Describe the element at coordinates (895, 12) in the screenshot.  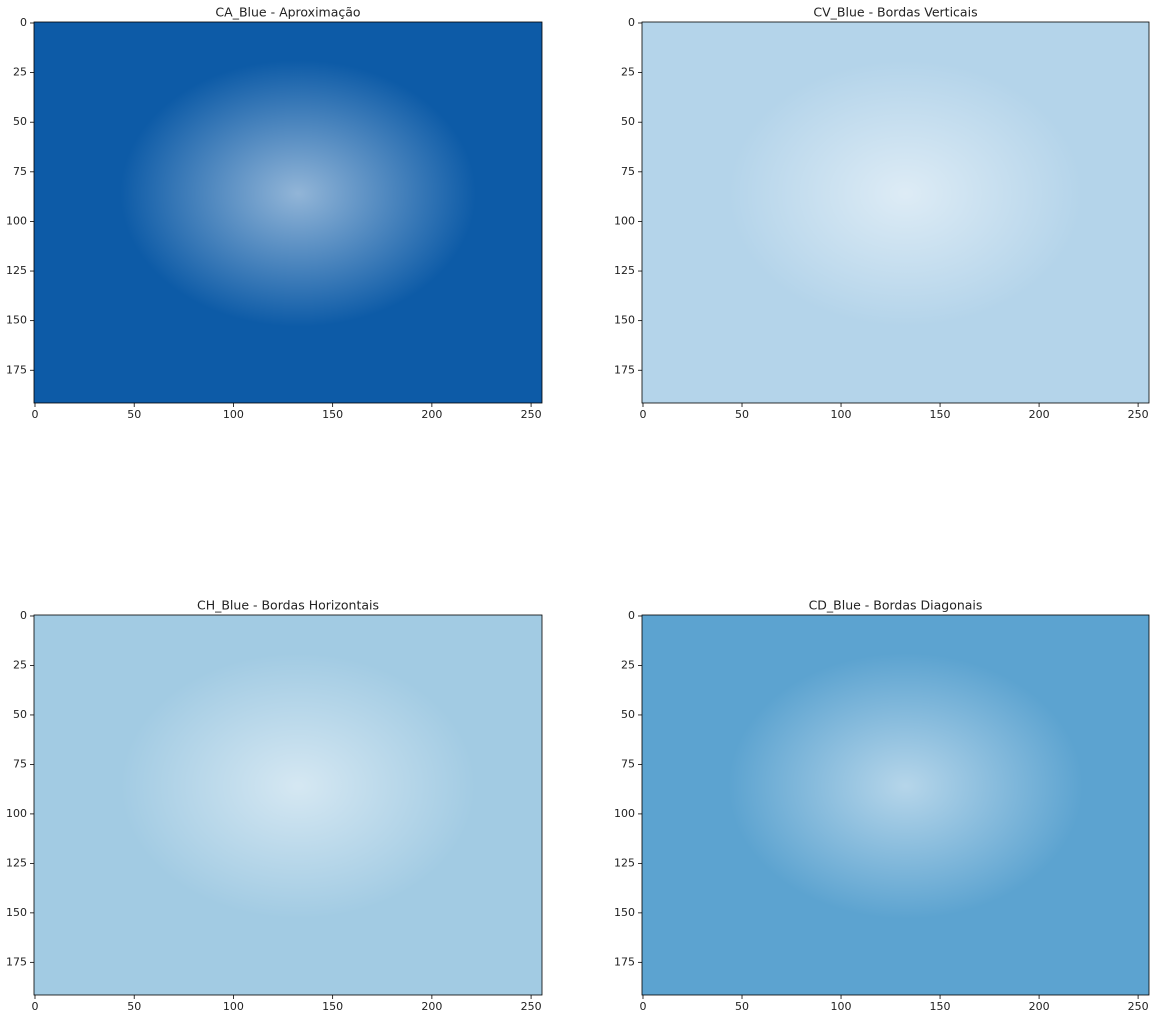
I see `chart-title: CV_Blue - Bordas Verticais` at that location.